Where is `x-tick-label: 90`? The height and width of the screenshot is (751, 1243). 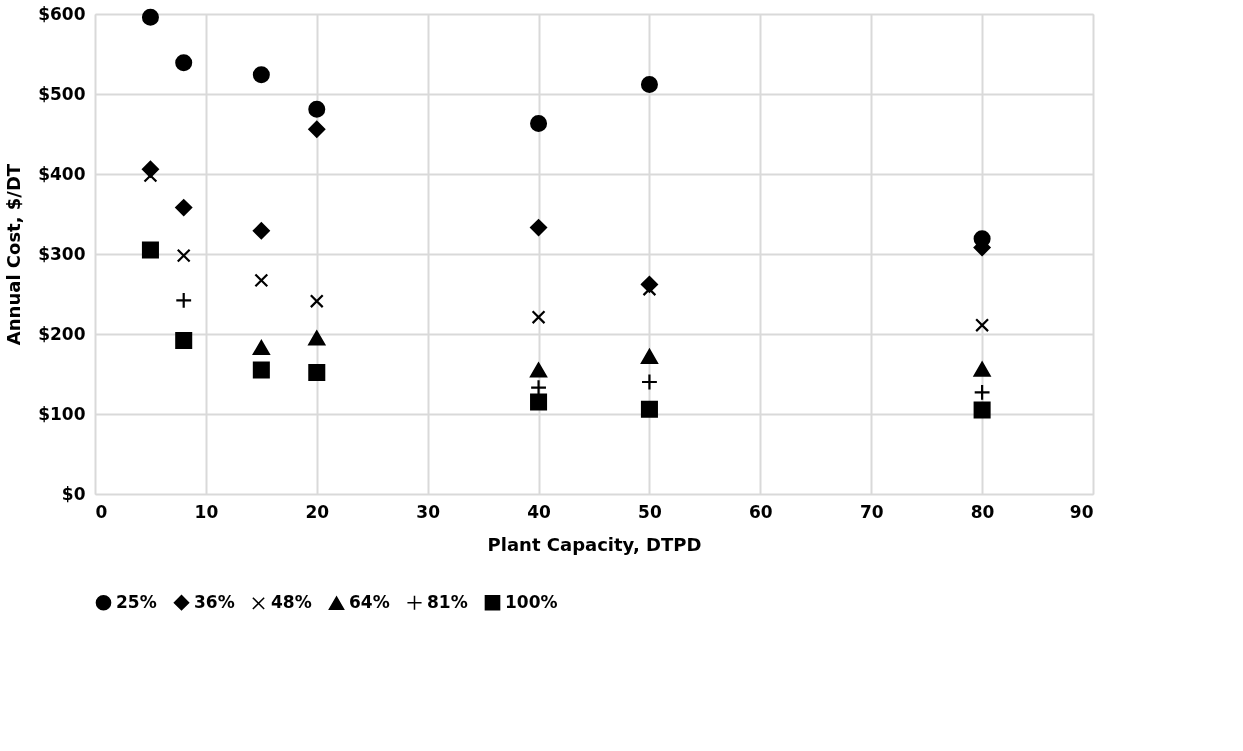 x-tick-label: 90 is located at coordinates (1081, 511).